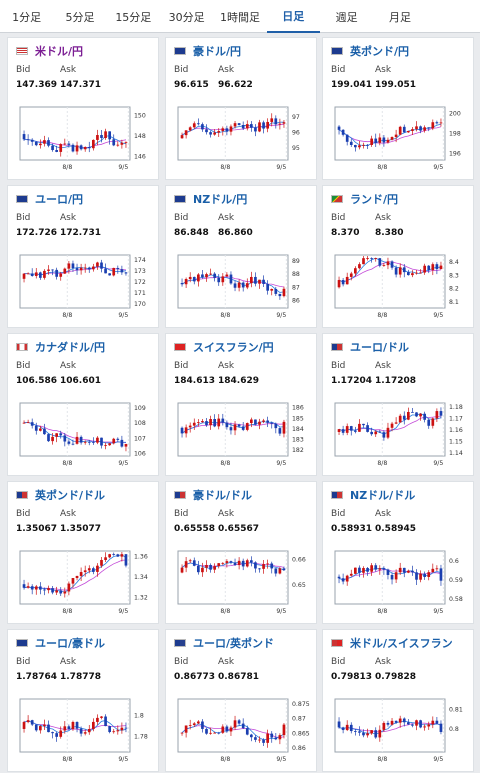  What do you see at coordinates (140, 116) in the screenshot?
I see `chart-y-tick-label: 150` at bounding box center [140, 116].